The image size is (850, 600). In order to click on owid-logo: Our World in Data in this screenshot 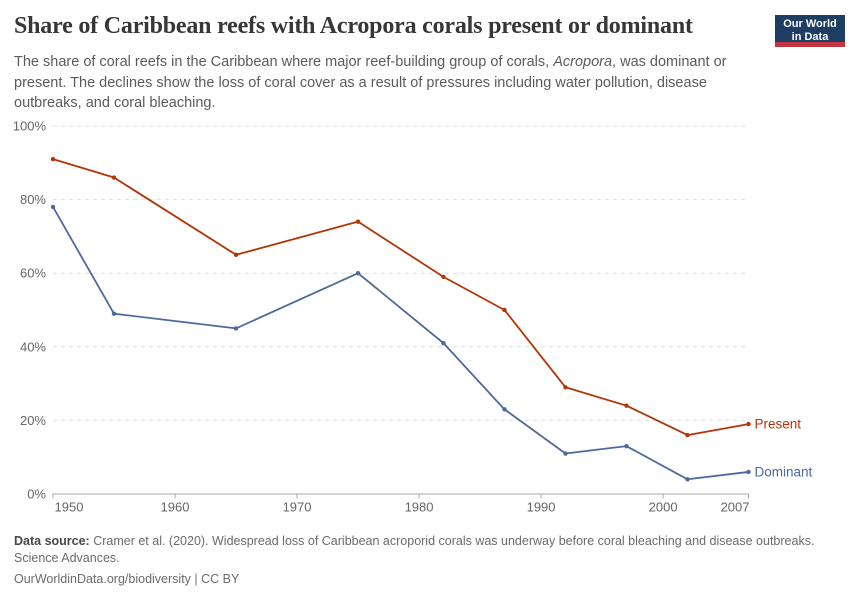, I will do `click(810, 31)`.